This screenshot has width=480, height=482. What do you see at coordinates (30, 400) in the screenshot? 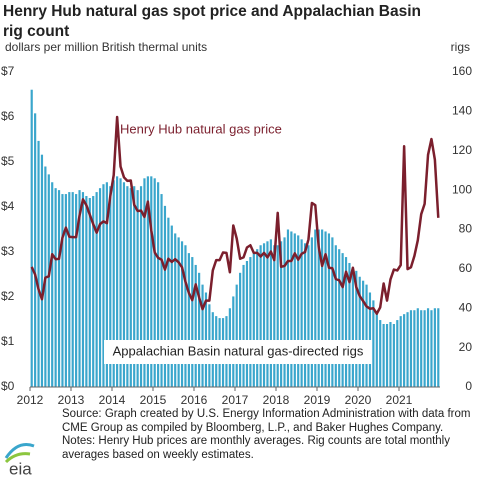
I see `x-tick-label: 2012` at bounding box center [30, 400].